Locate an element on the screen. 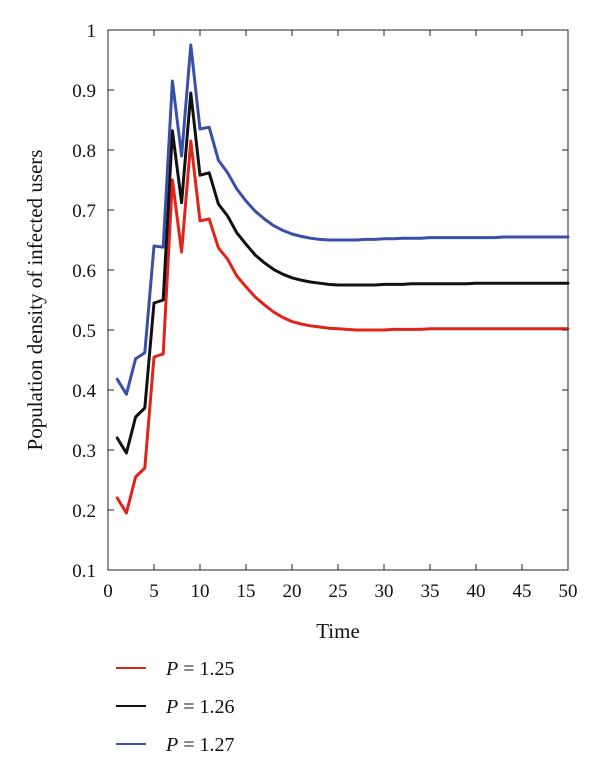  x-tick-label: 25 is located at coordinates (338, 591).